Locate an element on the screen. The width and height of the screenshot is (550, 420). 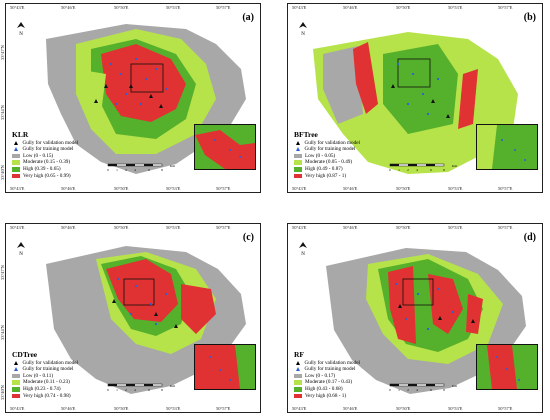
susceptibility-map-bftree is located at coordinates (415, 103).